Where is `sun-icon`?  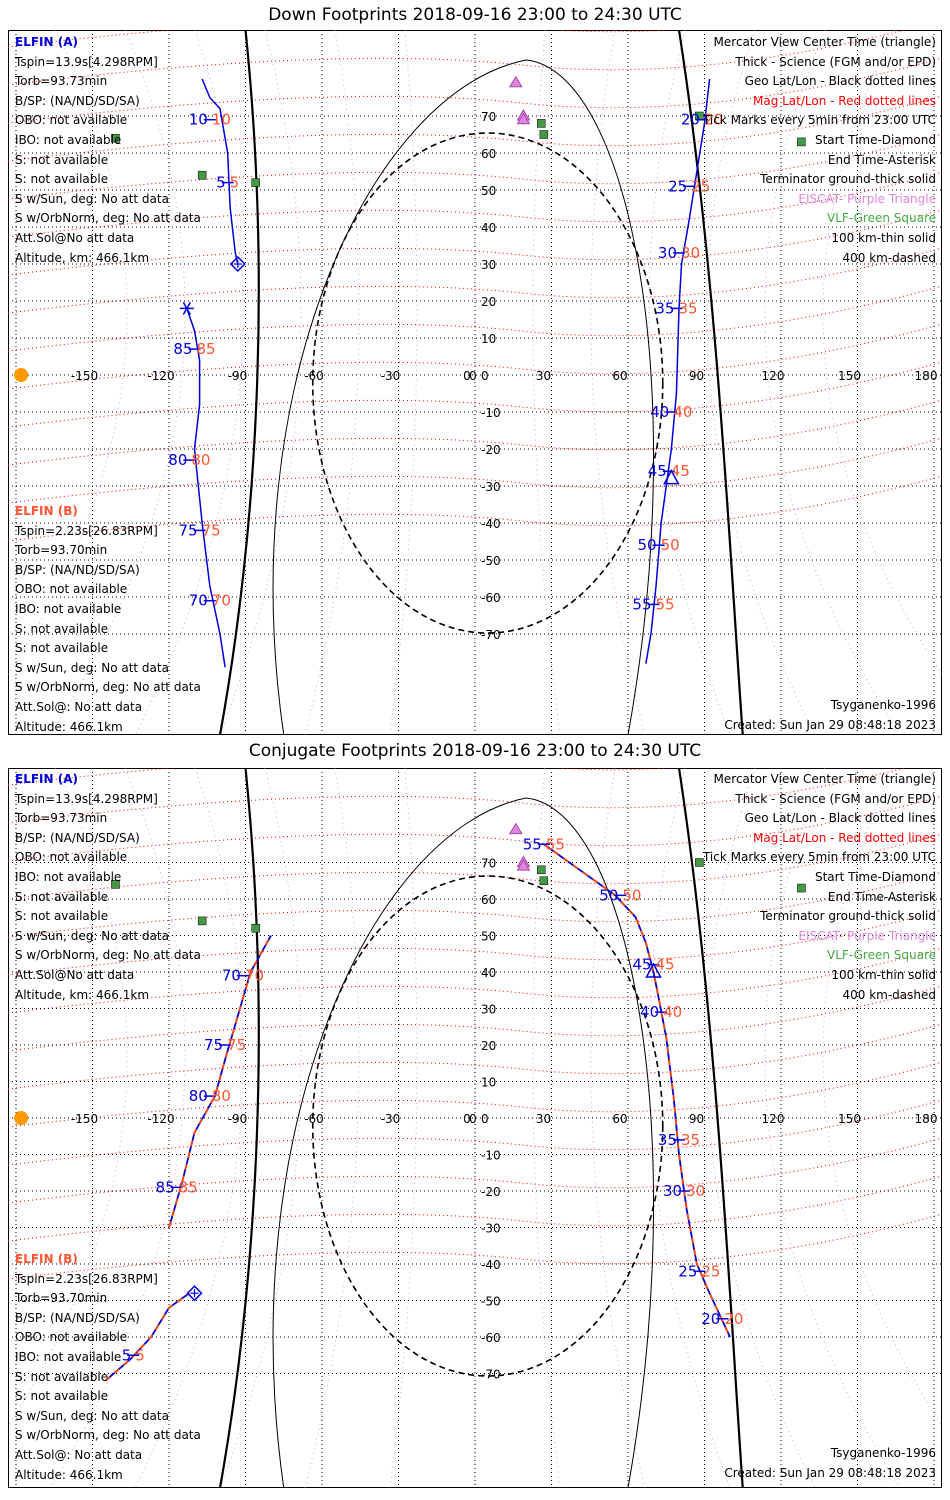 sun-icon is located at coordinates (21, 375).